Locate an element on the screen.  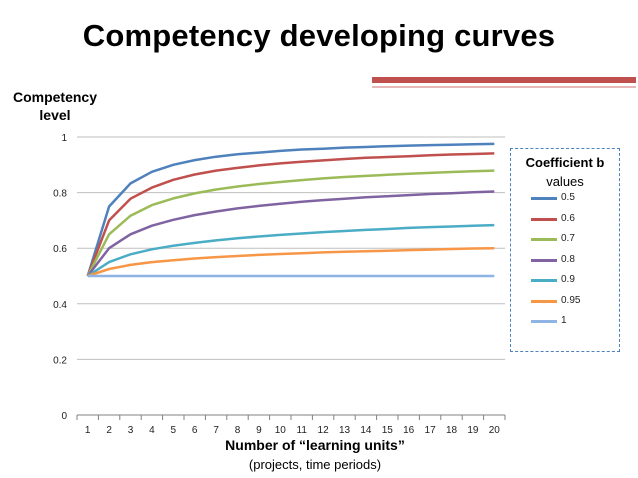
legend-label: 0.6 is located at coordinates (568, 218).